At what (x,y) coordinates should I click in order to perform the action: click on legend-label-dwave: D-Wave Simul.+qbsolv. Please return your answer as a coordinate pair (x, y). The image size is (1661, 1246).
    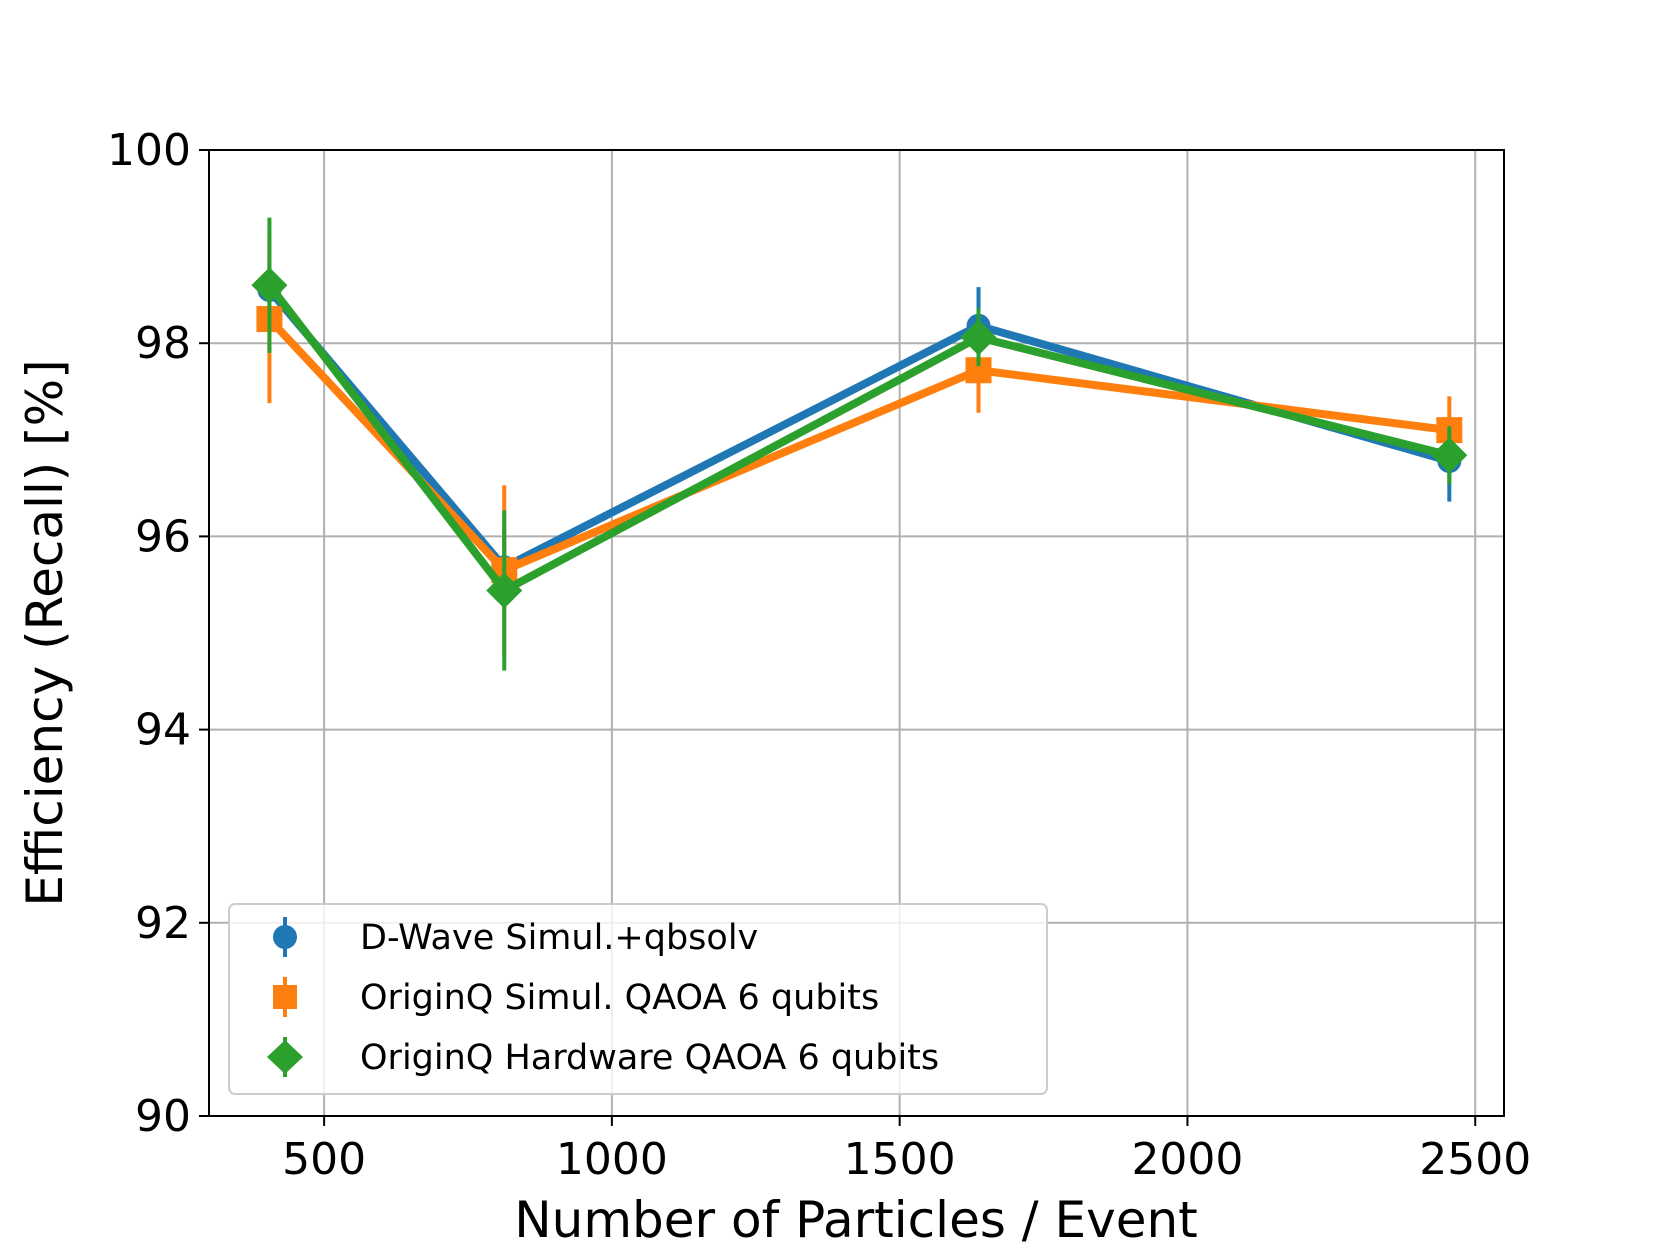
    Looking at the image, I should click on (559, 938).